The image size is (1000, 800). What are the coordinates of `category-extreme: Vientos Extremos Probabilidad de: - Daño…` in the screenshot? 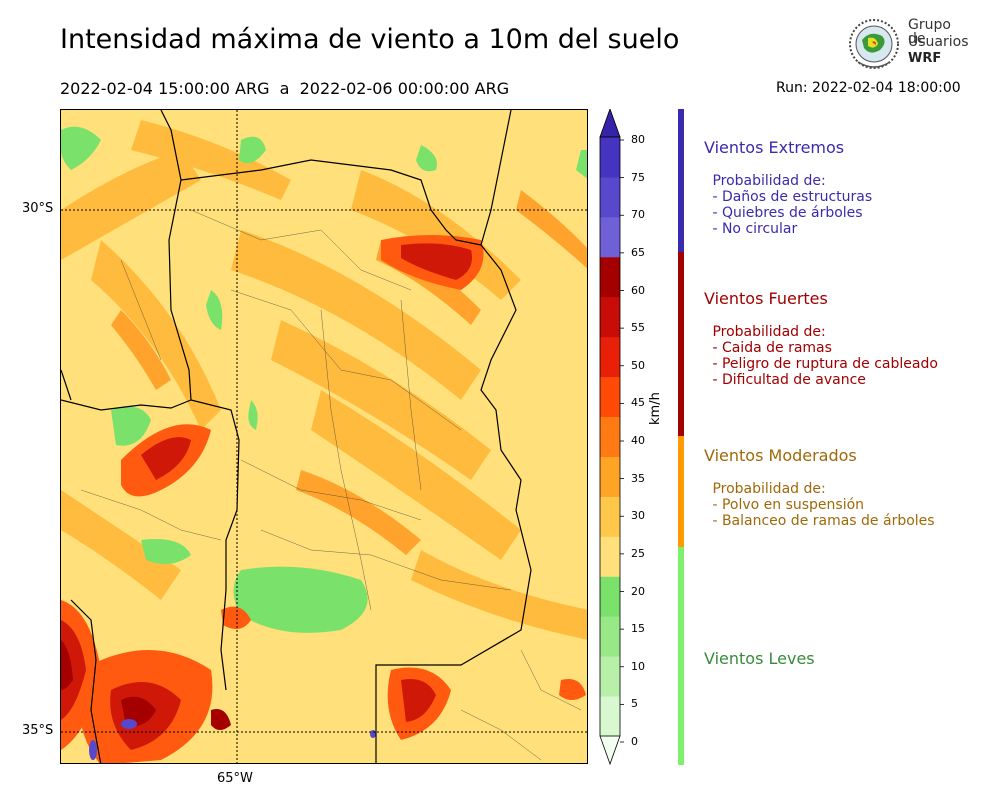 It's located at (788, 187).